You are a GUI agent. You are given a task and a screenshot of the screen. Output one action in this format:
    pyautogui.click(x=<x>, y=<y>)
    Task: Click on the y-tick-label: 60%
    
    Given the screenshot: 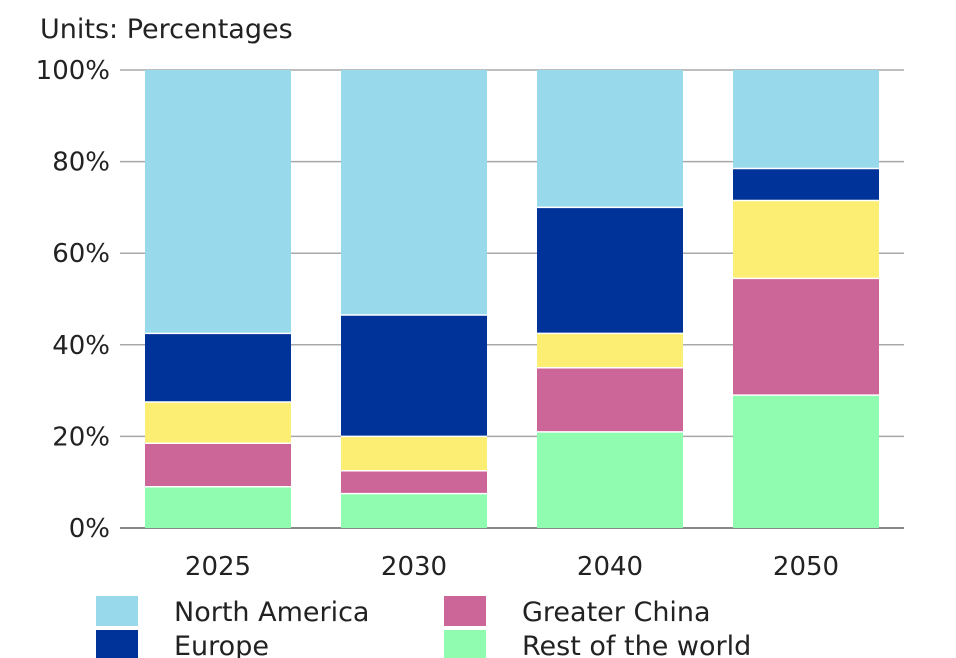 What is the action you would take?
    pyautogui.click(x=81, y=254)
    